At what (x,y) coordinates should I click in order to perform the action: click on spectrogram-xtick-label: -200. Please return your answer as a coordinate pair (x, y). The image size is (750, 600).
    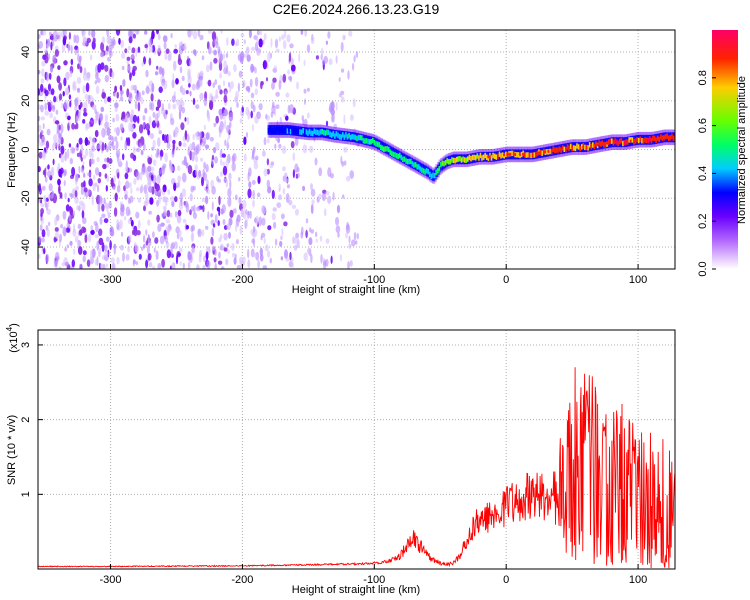
    Looking at the image, I should click on (242, 280).